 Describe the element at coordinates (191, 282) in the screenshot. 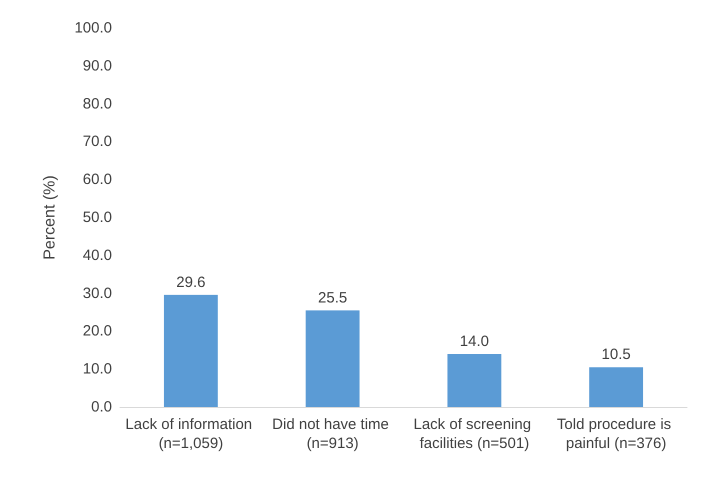

I see `data-label: 29.6` at that location.